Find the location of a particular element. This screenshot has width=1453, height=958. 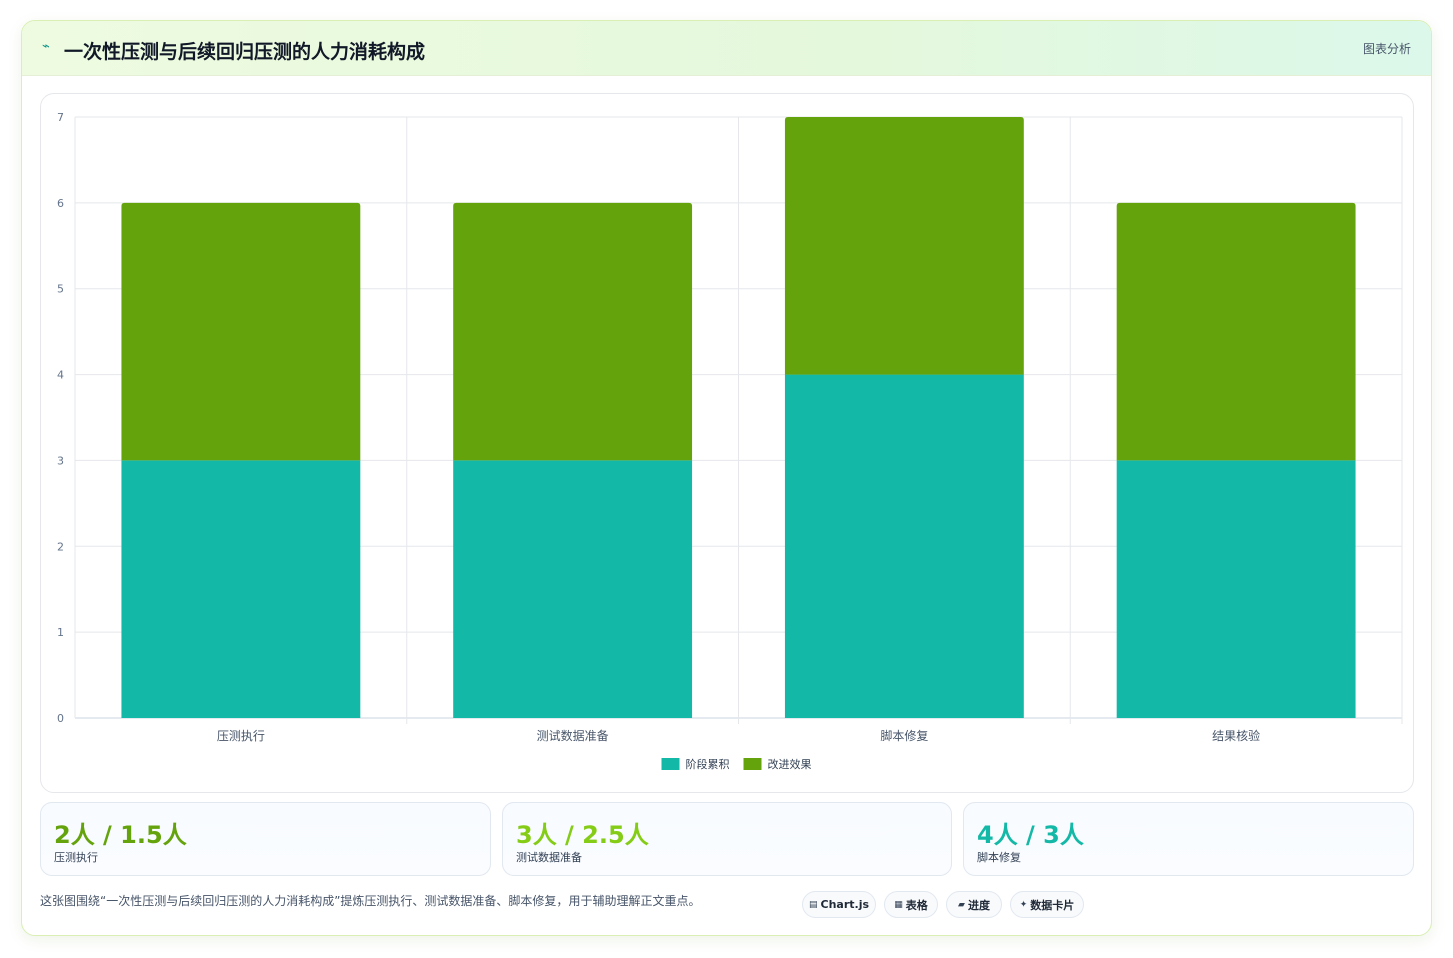

tag-progress: ▰ 进度 is located at coordinates (974, 904).